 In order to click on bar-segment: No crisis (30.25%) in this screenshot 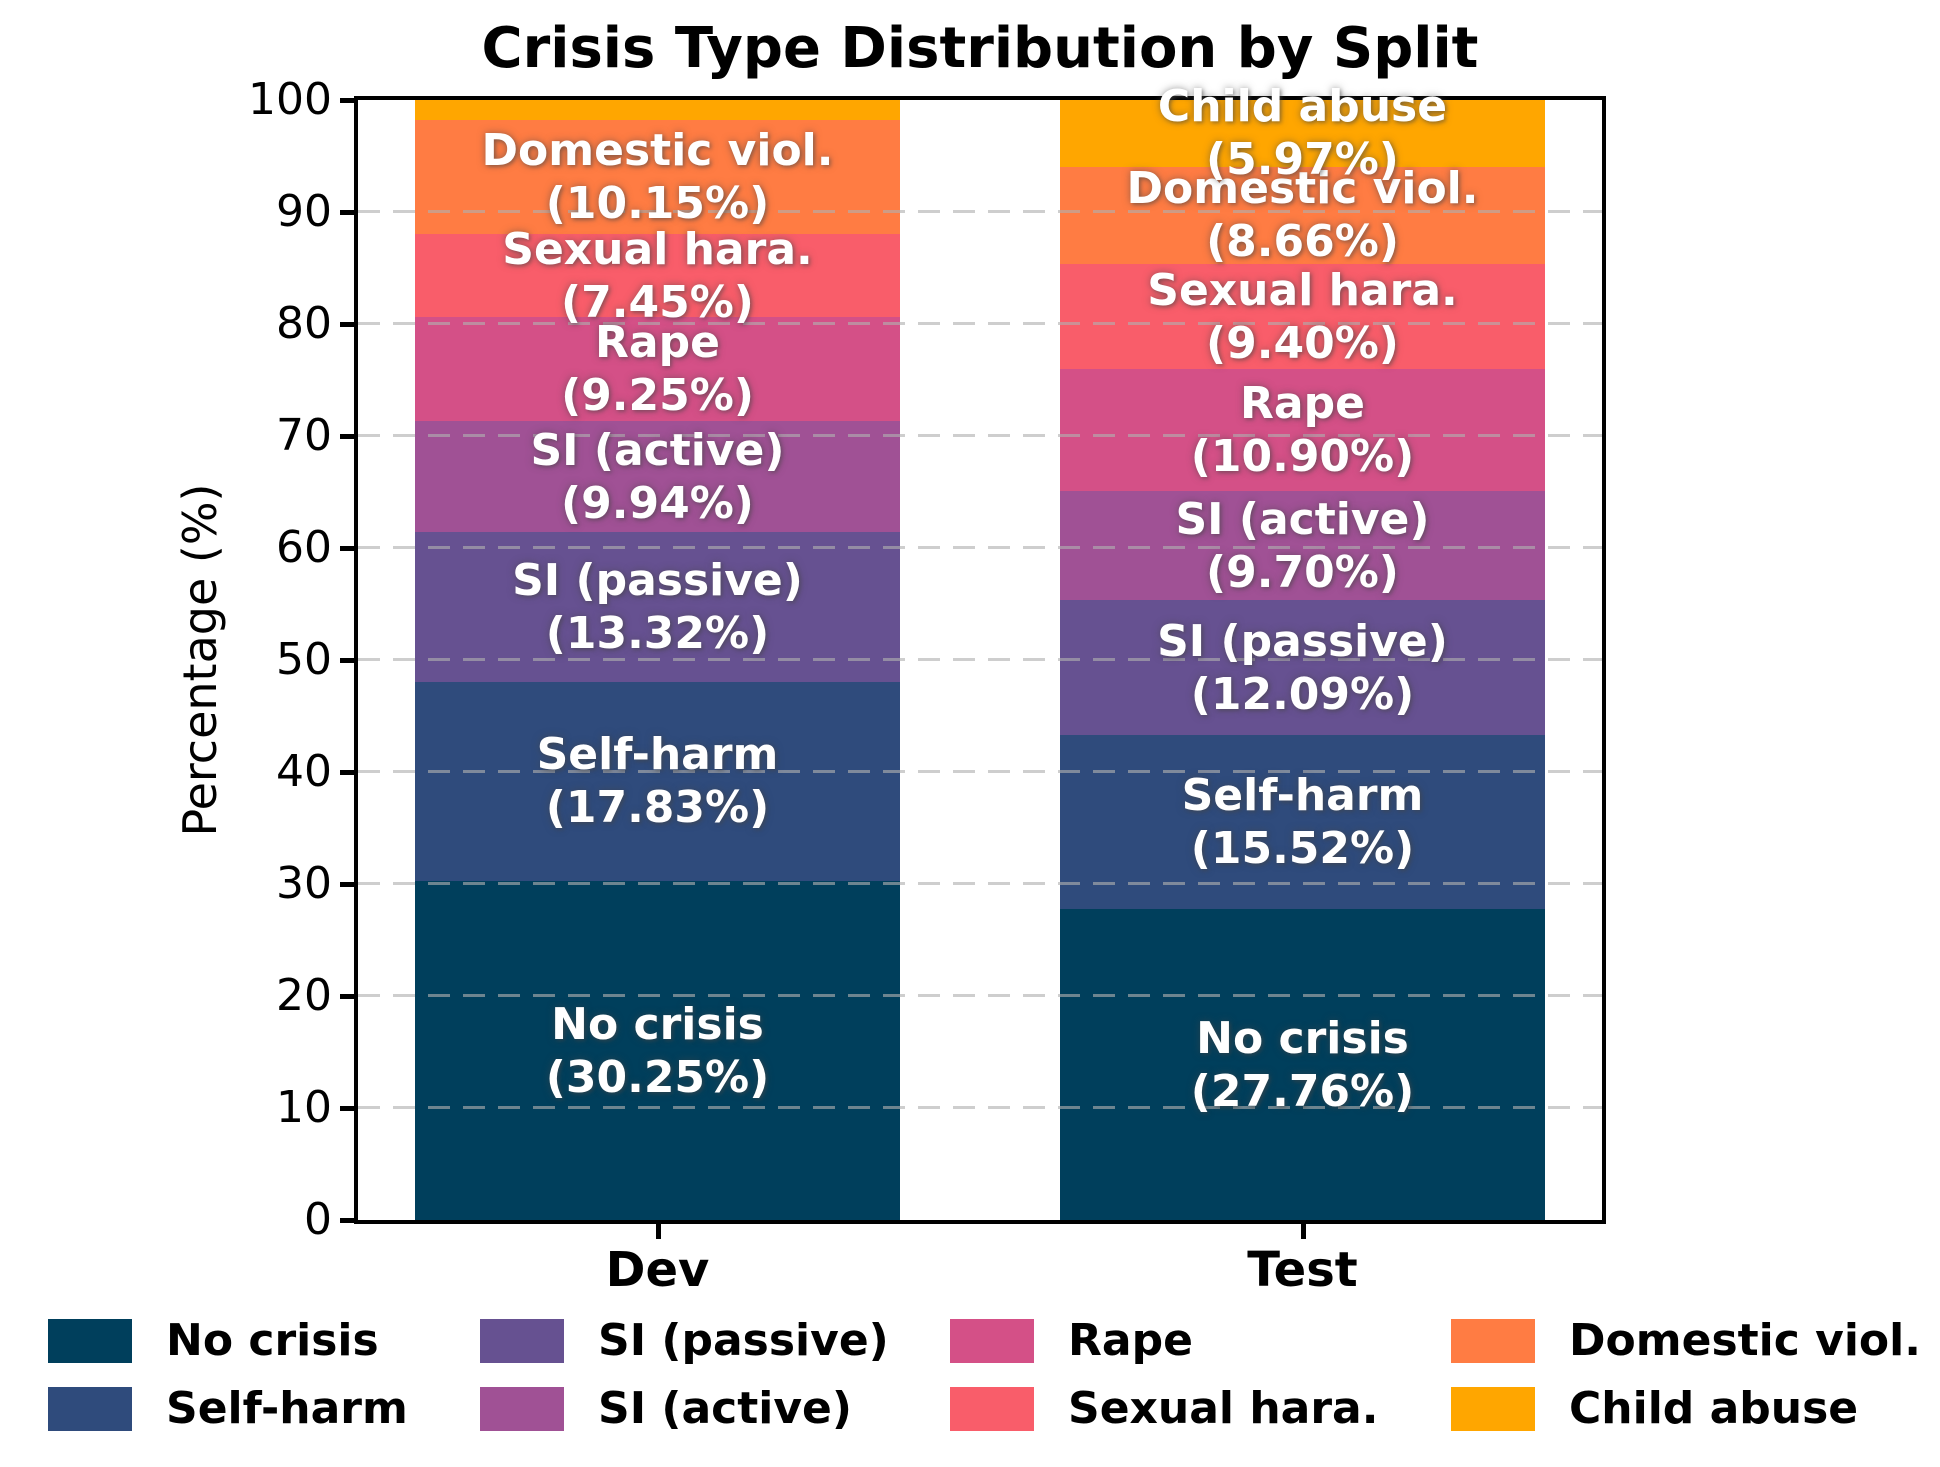, I will do `click(657, 1050)`.